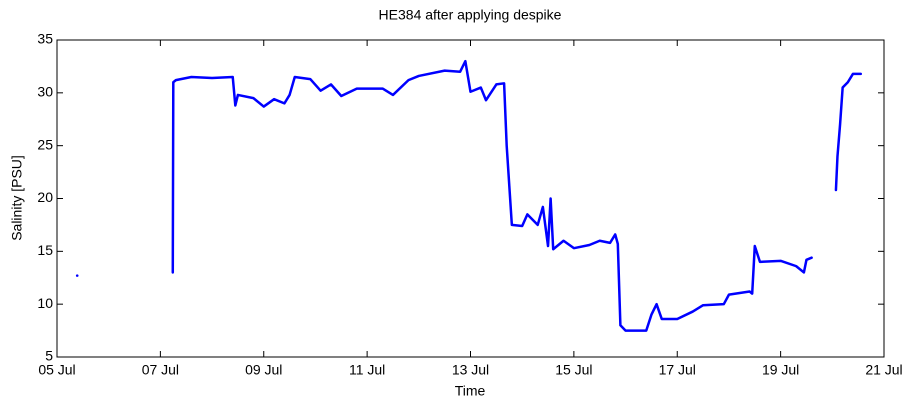 The width and height of the screenshot is (911, 401). Describe the element at coordinates (470, 15) in the screenshot. I see `chart-title: HE384 after applying despike` at that location.